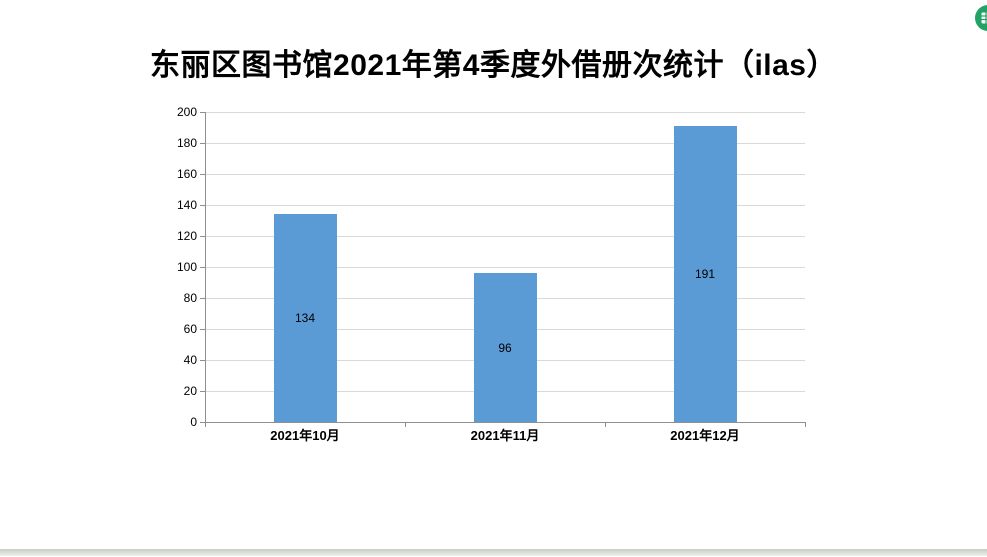 The height and width of the screenshot is (557, 987). I want to click on x-axis-tick-label: 2021年11月, so click(505, 435).